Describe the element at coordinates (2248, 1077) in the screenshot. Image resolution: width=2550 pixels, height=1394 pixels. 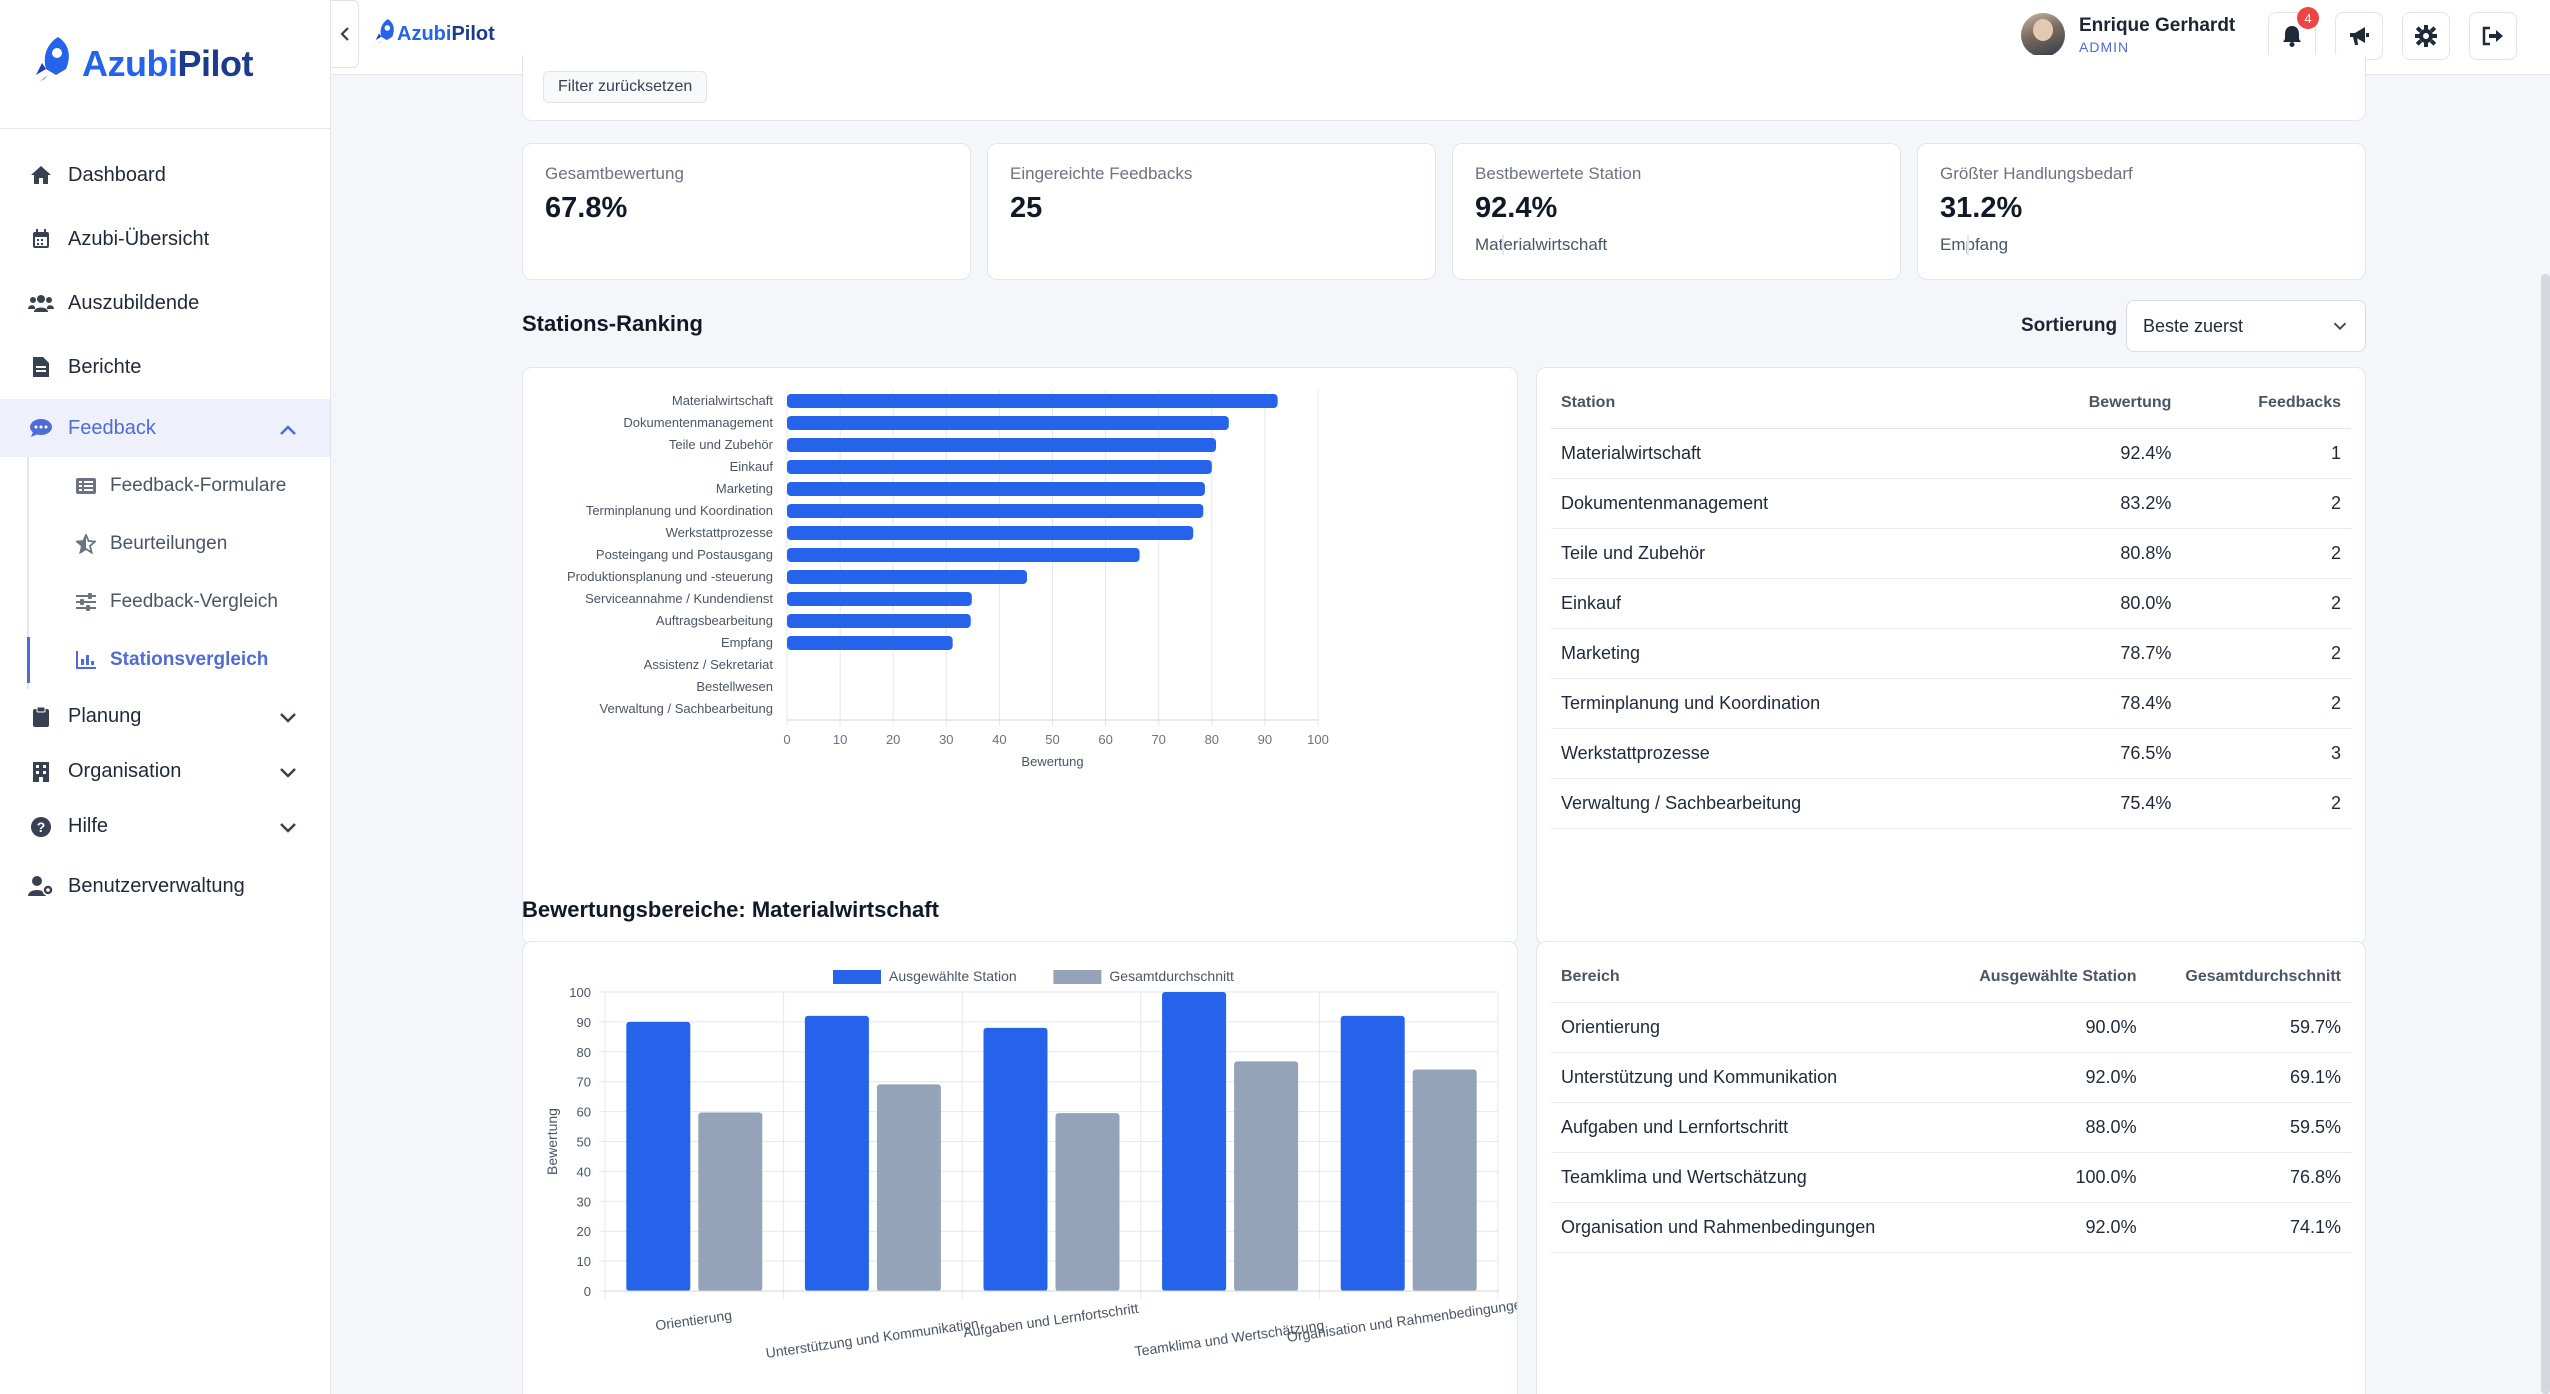
I see `cell-average-value: 69.1%` at that location.